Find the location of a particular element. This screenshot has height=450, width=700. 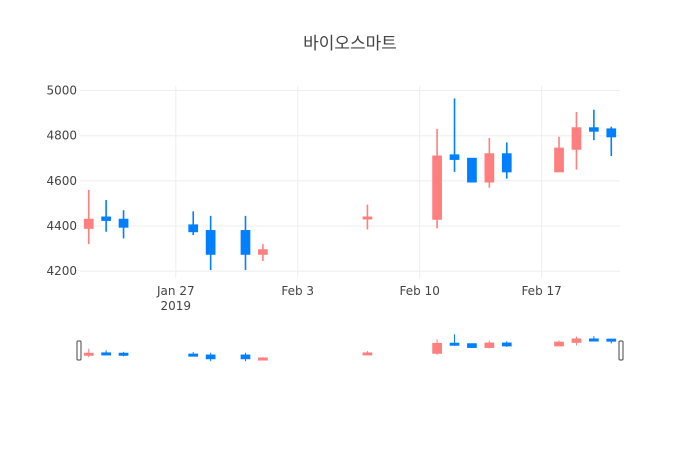

x-tick-label: Feb 3 is located at coordinates (297, 291).